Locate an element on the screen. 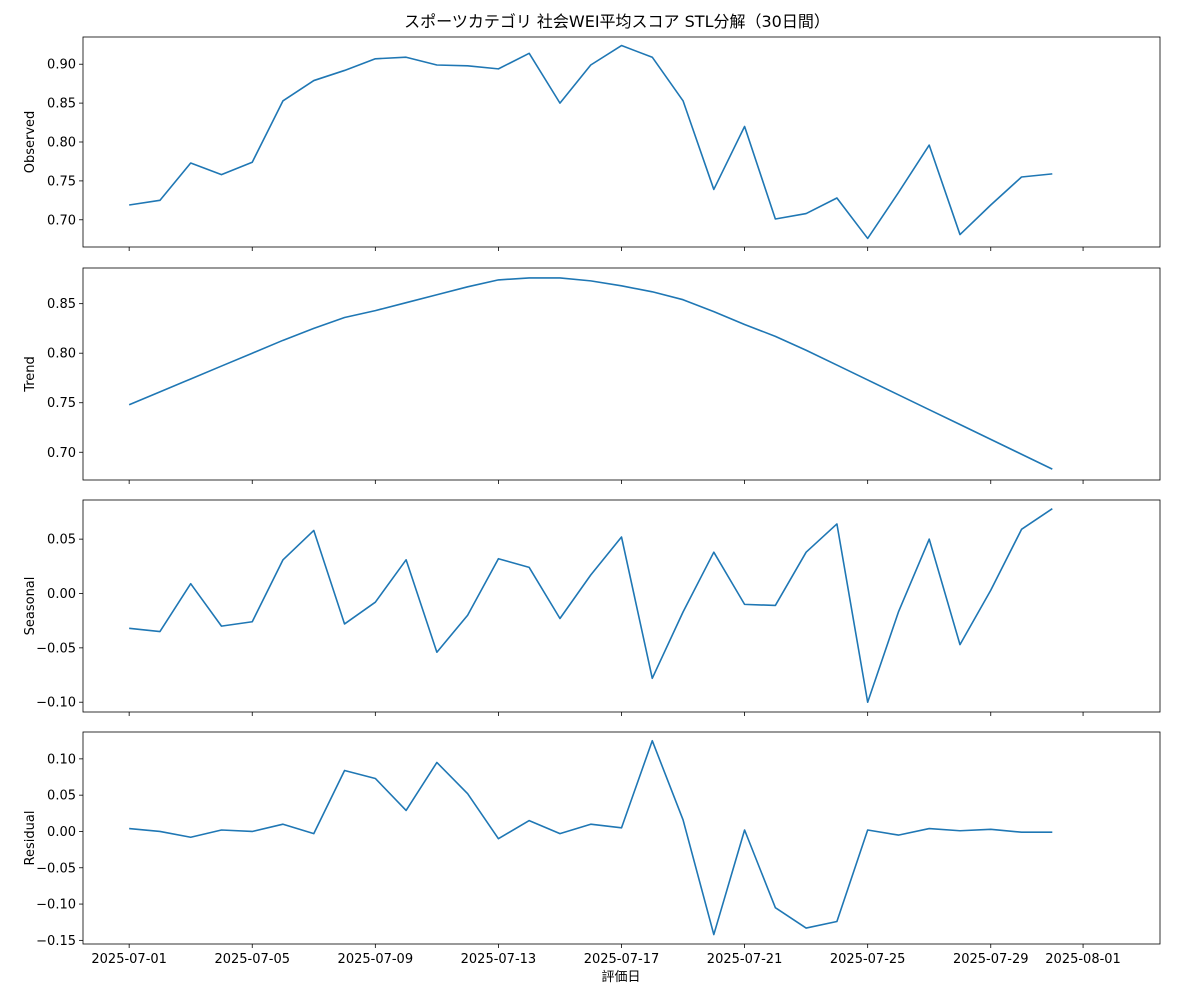 This screenshot has height=1000, width=1200. y-tick-label: −0.15 is located at coordinates (56, 941).